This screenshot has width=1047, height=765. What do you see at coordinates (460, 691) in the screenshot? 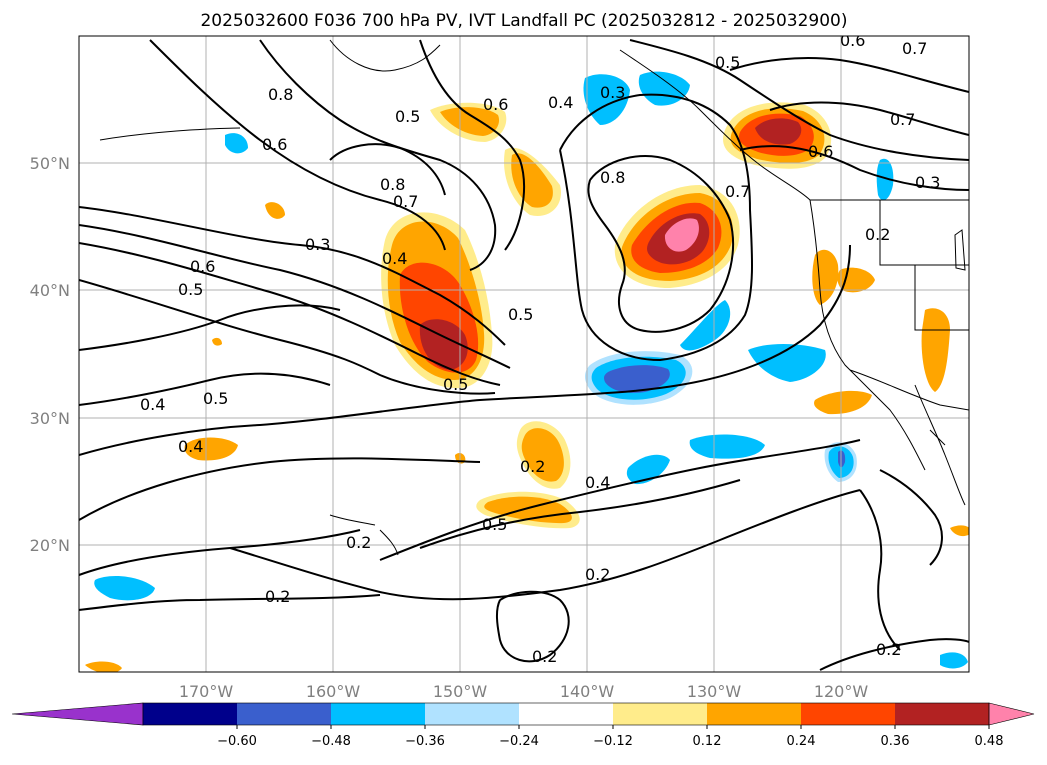
I see `lon-label: 150°W` at bounding box center [460, 691].